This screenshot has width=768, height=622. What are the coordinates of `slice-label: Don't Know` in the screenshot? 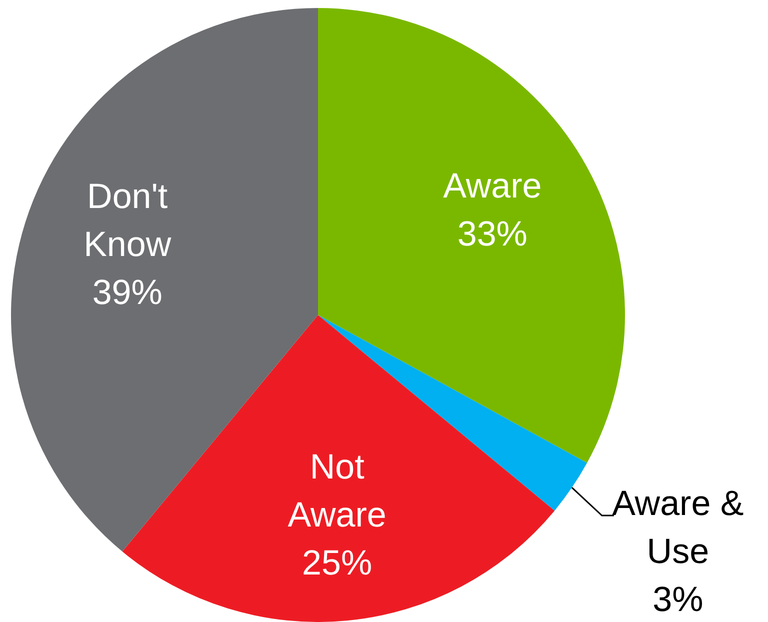 It's located at (128, 220).